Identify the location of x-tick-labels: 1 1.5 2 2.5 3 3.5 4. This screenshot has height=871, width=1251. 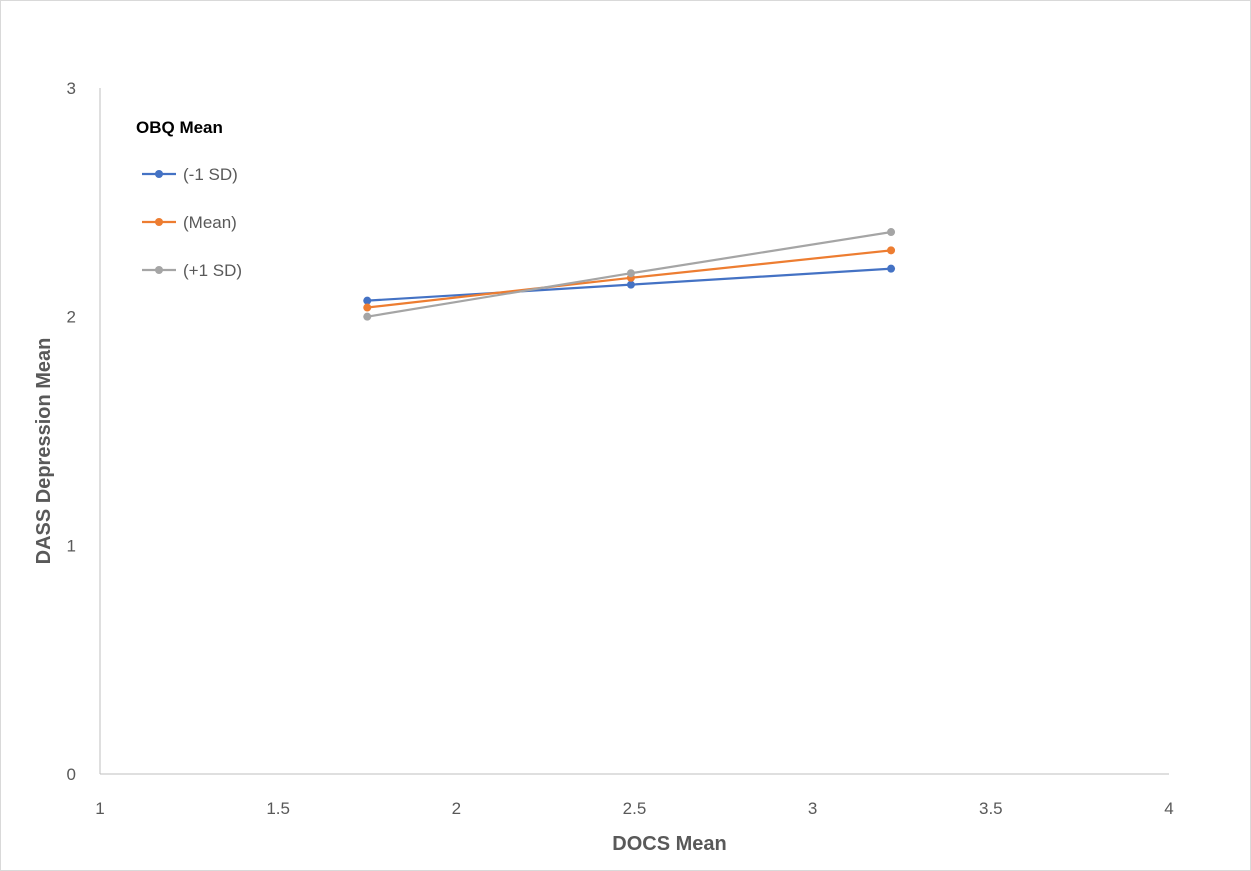
(634, 808).